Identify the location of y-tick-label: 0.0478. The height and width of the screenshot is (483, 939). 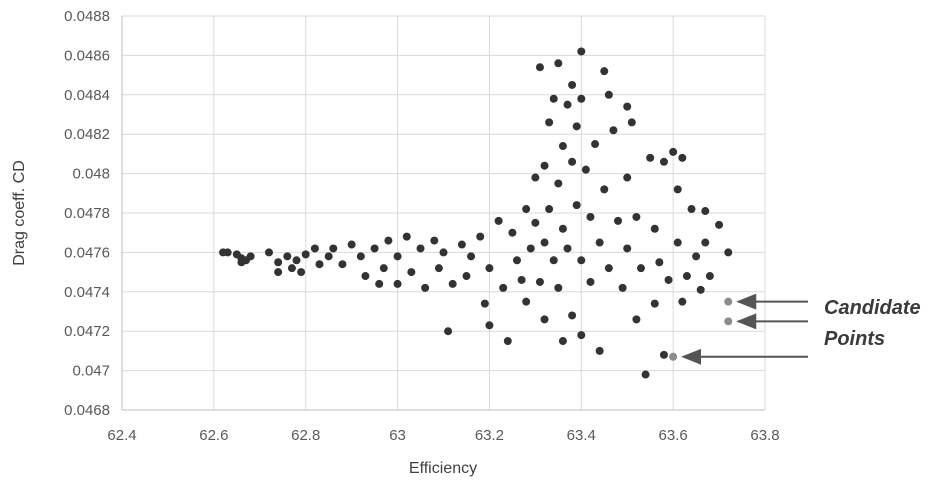
(87, 213).